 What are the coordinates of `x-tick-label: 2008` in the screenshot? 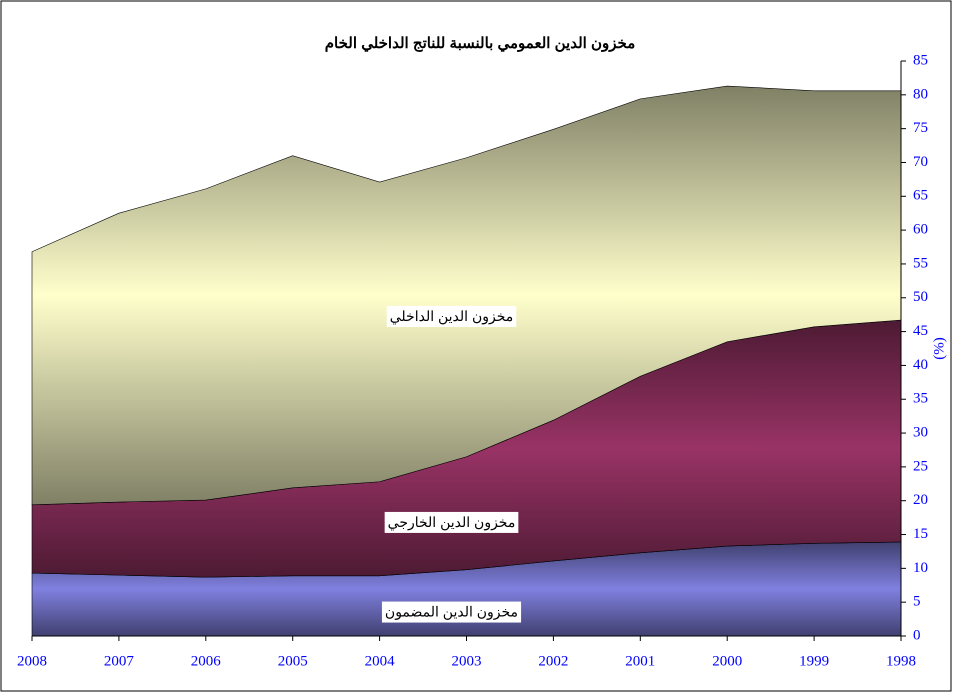 It's located at (32, 661).